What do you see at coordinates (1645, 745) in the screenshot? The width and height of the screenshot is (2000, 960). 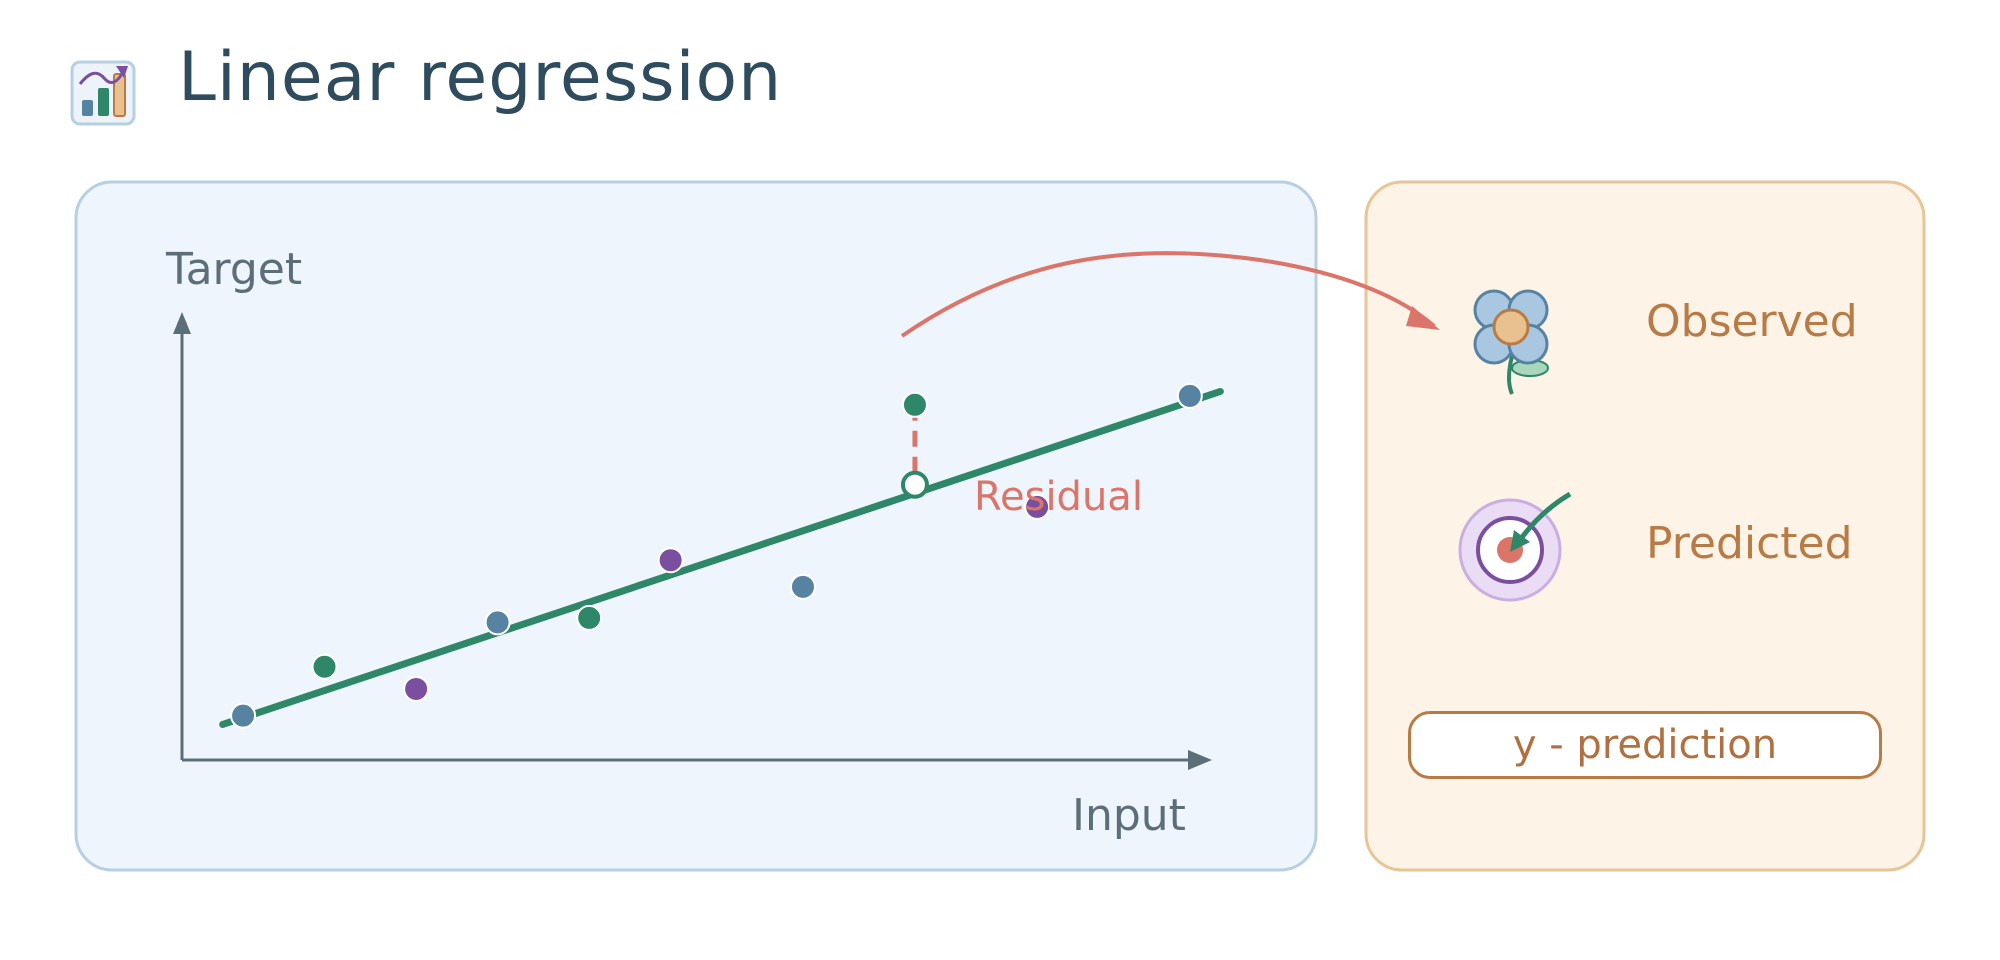 I see `formula-box: y - prediction` at bounding box center [1645, 745].